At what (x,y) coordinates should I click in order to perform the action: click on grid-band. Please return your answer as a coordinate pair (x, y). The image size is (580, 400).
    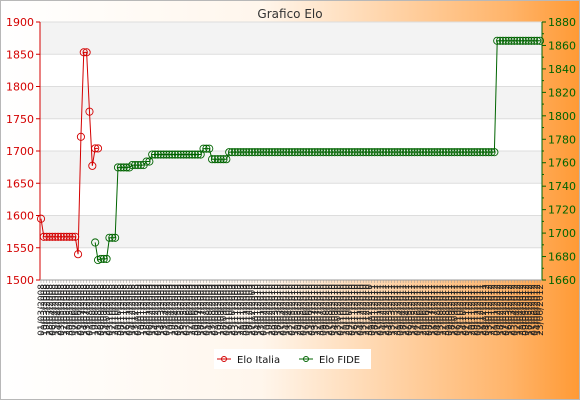
    Looking at the image, I should click on (291, 231).